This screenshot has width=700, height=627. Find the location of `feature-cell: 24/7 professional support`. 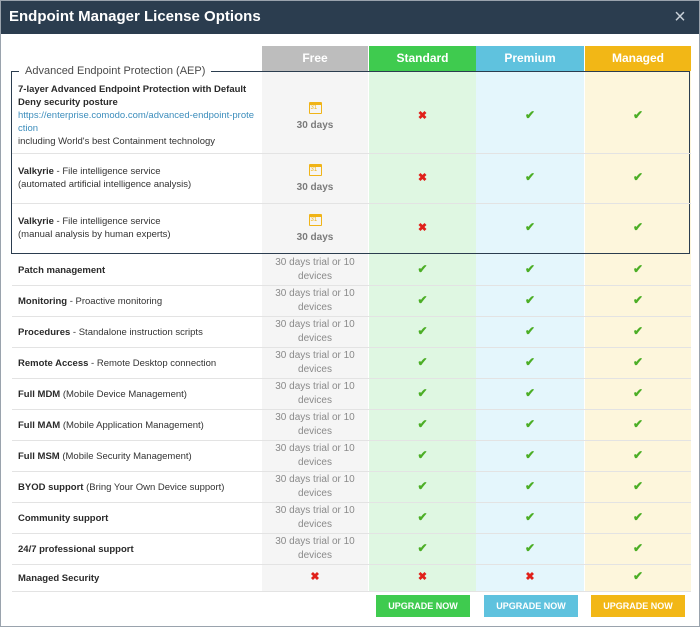

feature-cell: 24/7 professional support is located at coordinates (76, 549).